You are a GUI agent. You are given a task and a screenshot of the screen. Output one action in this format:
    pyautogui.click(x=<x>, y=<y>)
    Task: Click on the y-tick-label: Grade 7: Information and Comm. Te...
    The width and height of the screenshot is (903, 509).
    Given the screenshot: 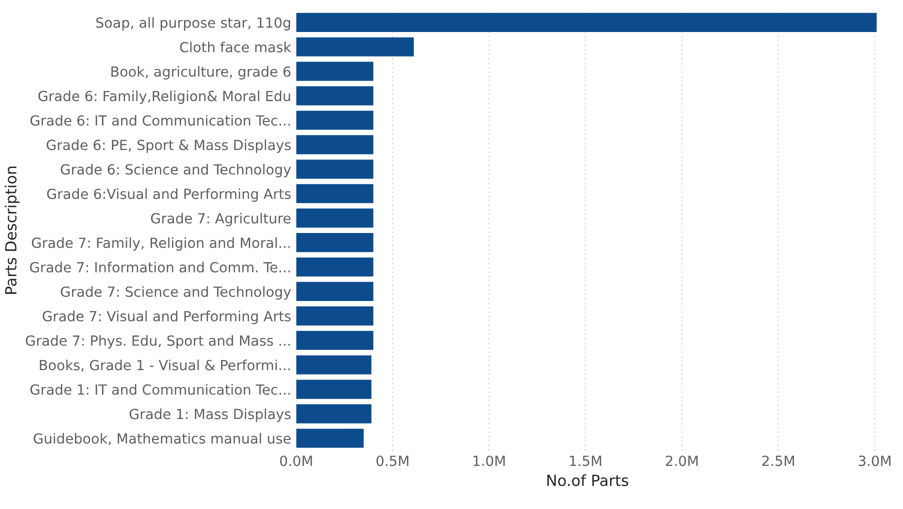 What is the action you would take?
    pyautogui.click(x=160, y=267)
    